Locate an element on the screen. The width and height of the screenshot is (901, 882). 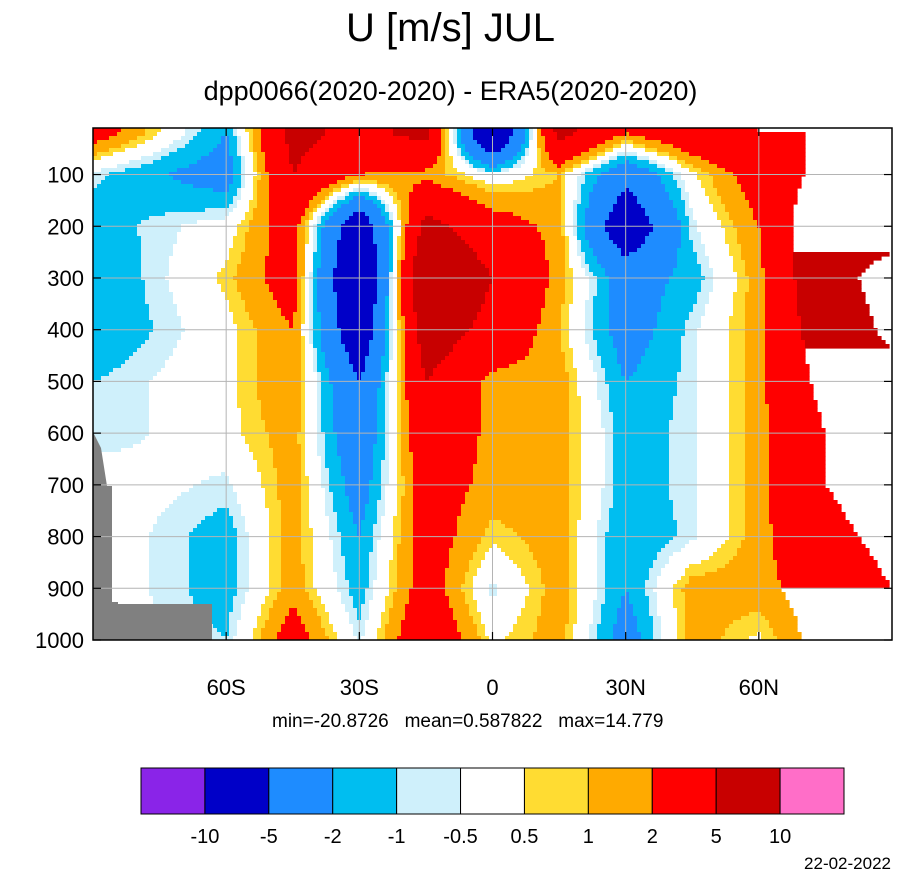
y-tick-label: 300 is located at coordinates (65, 278).